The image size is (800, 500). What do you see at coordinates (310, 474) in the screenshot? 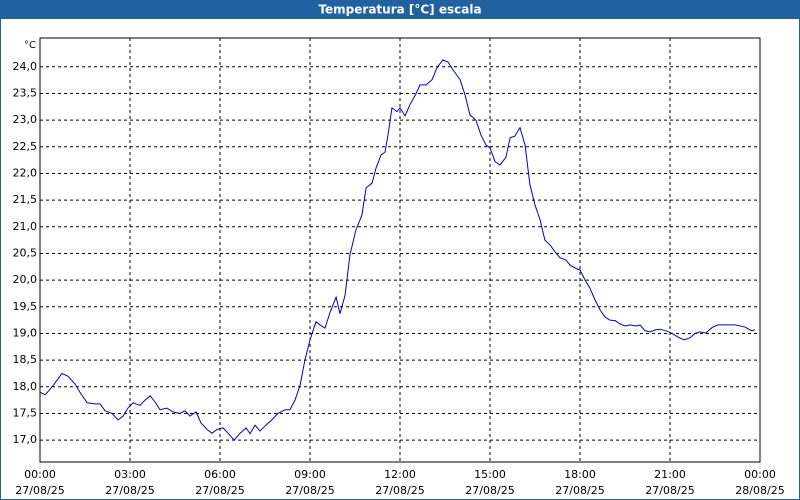
I see `x-tick-label: 09:00` at bounding box center [310, 474].